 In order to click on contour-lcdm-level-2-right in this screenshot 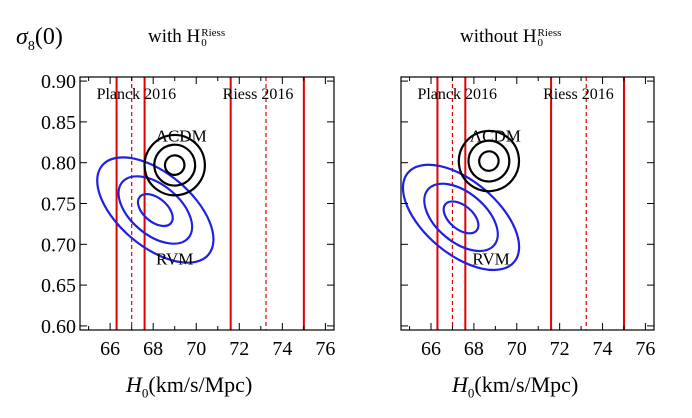, I will do `click(489, 161)`.